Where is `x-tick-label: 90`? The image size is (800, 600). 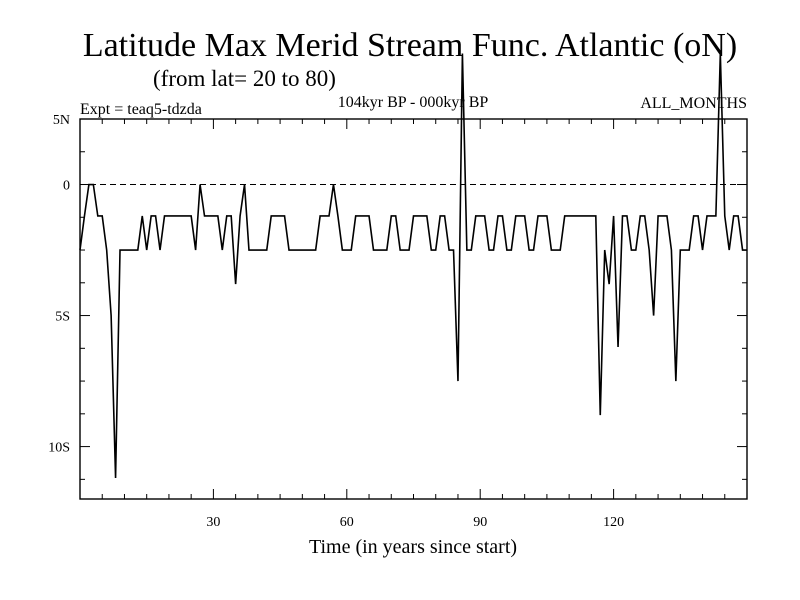 x-tick-label: 90 is located at coordinates (480, 522).